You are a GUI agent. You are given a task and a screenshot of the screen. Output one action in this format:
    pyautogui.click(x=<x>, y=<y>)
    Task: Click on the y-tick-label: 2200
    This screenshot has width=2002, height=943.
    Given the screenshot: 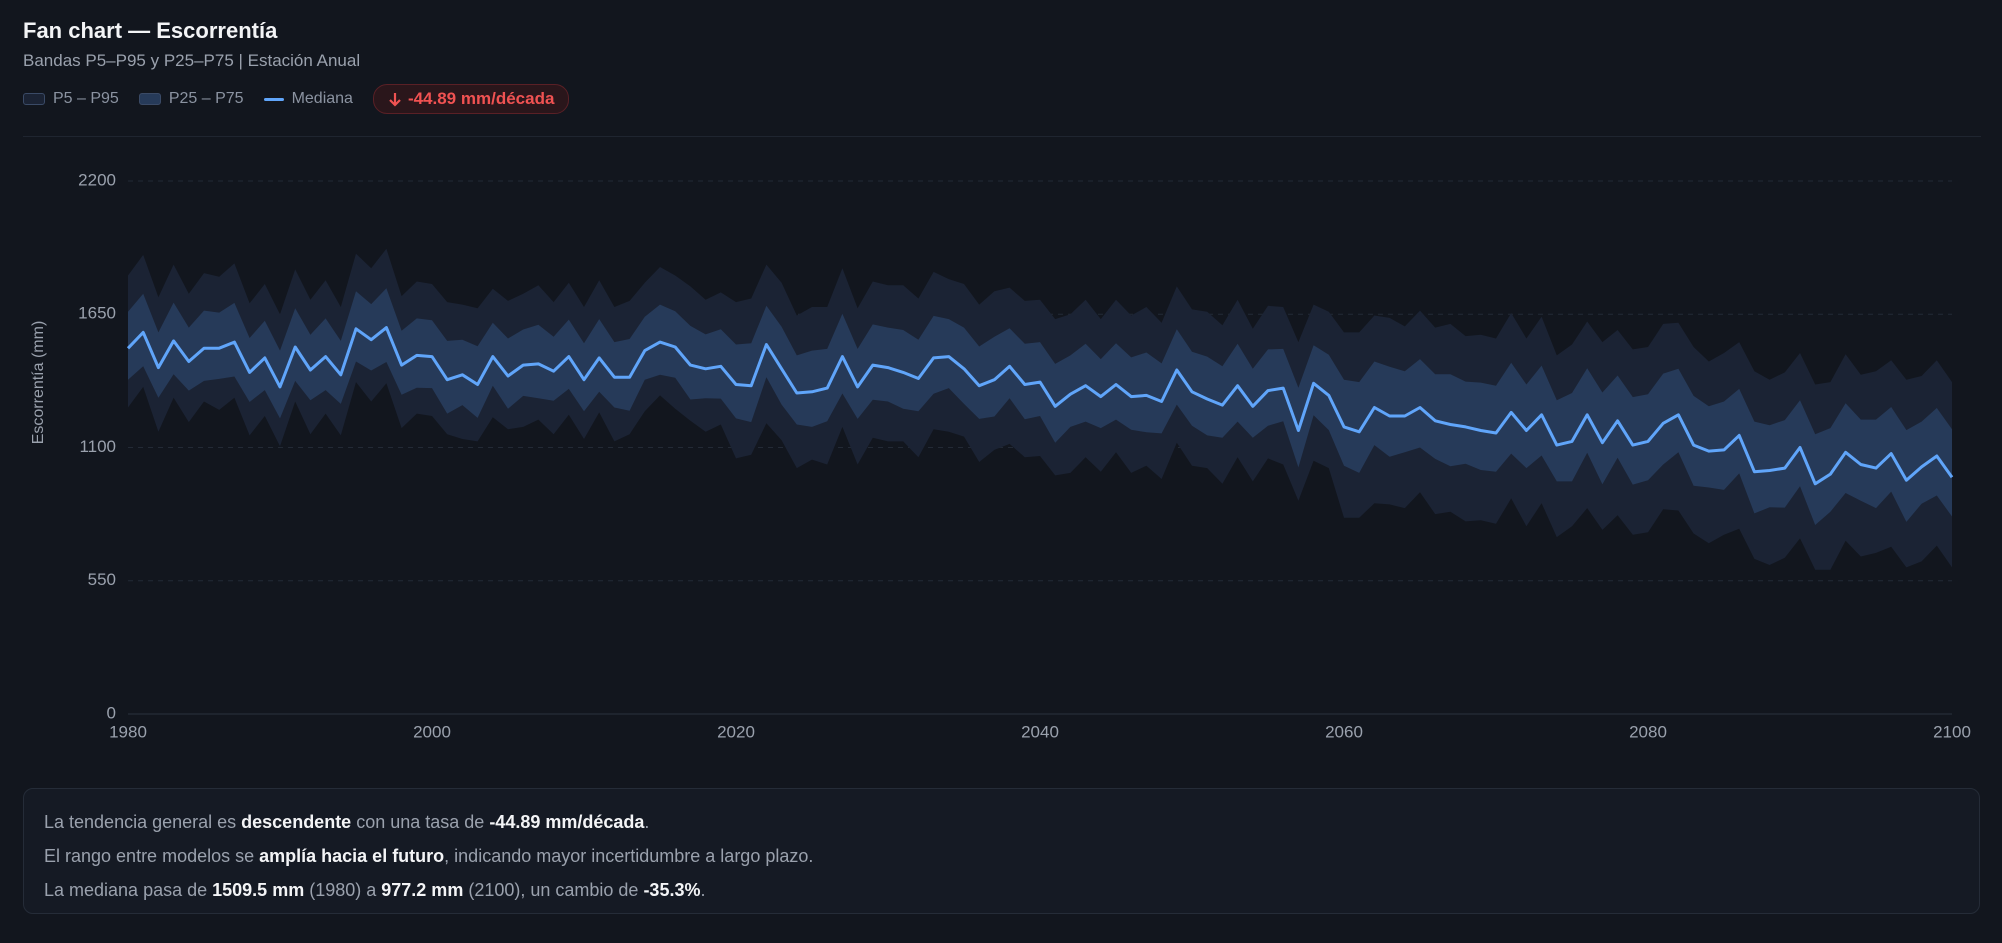 What is the action you would take?
    pyautogui.click(x=97, y=179)
    